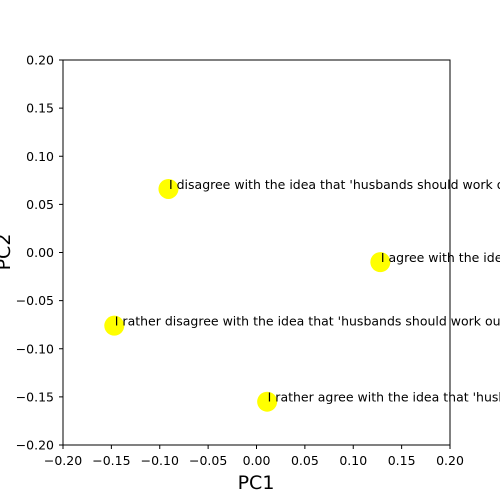  Describe the element at coordinates (257, 460) in the screenshot. I see `x-tick-label: 0.00` at that location.